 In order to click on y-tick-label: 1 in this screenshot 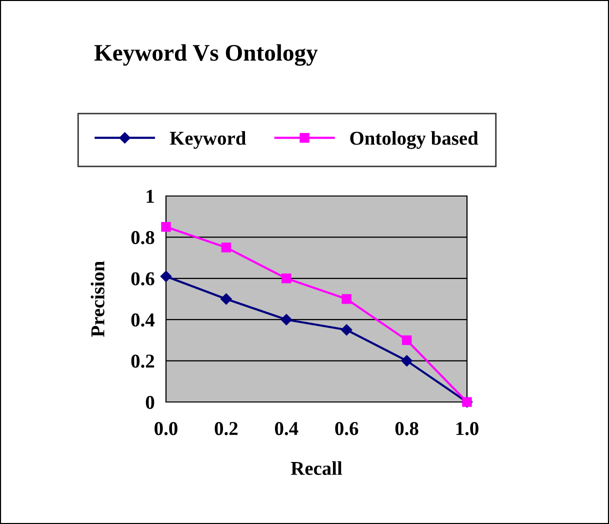, I will do `click(150, 196)`.